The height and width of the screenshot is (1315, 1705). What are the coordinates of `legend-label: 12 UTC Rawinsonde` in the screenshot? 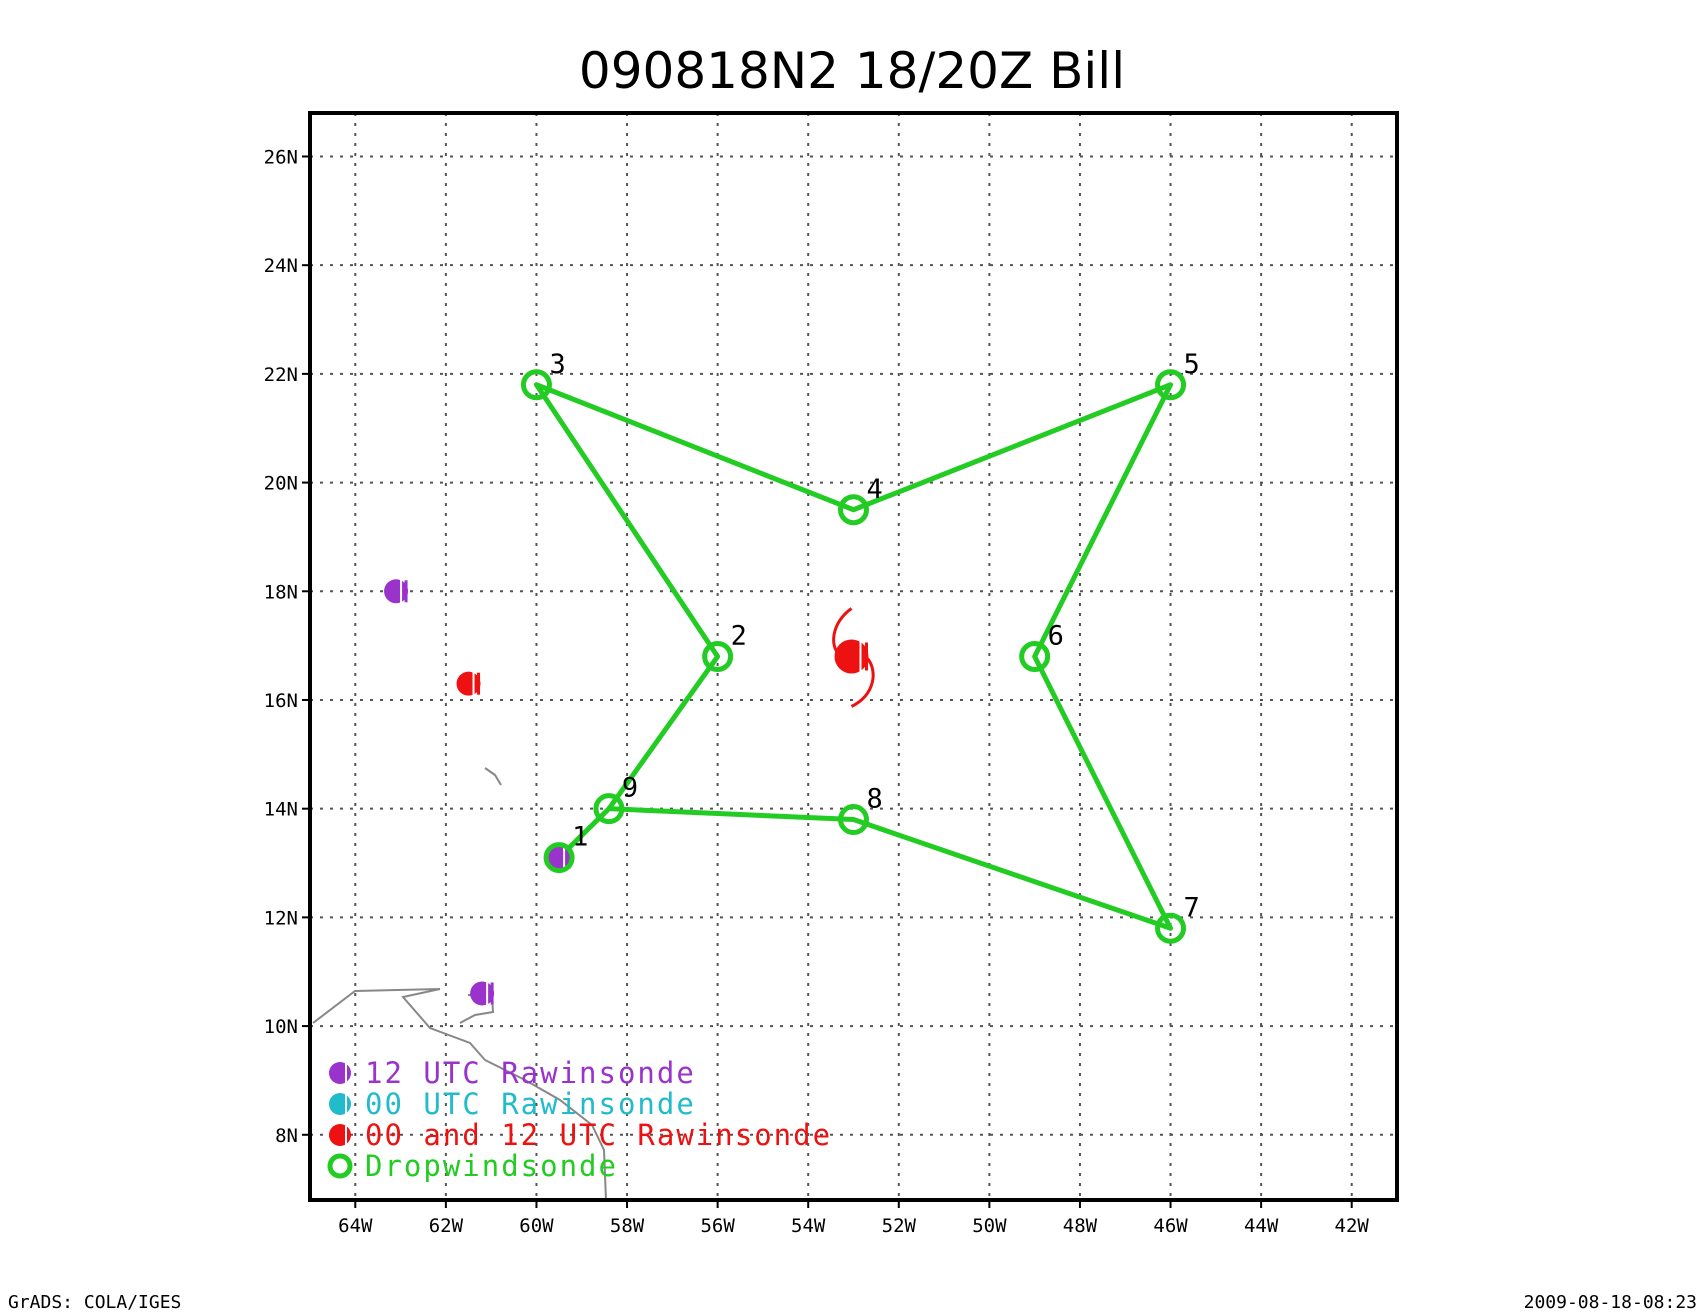 It's located at (530, 1073).